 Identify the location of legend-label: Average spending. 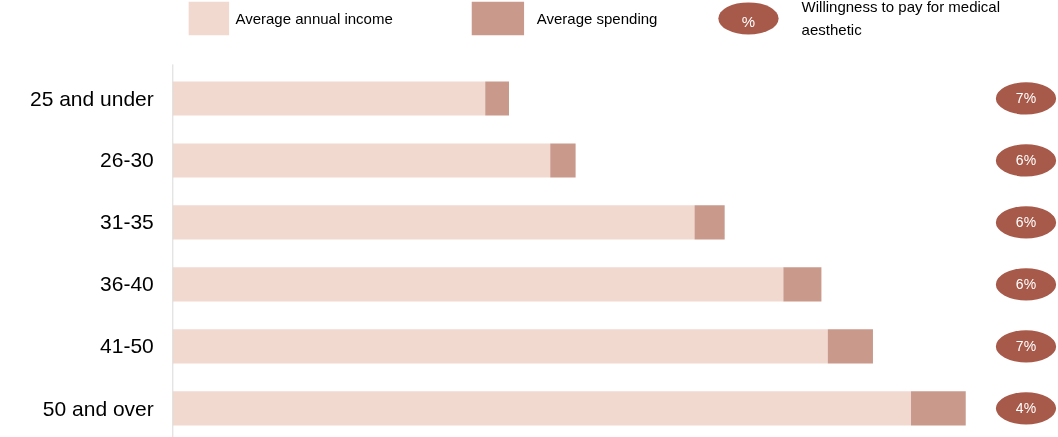
(597, 18).